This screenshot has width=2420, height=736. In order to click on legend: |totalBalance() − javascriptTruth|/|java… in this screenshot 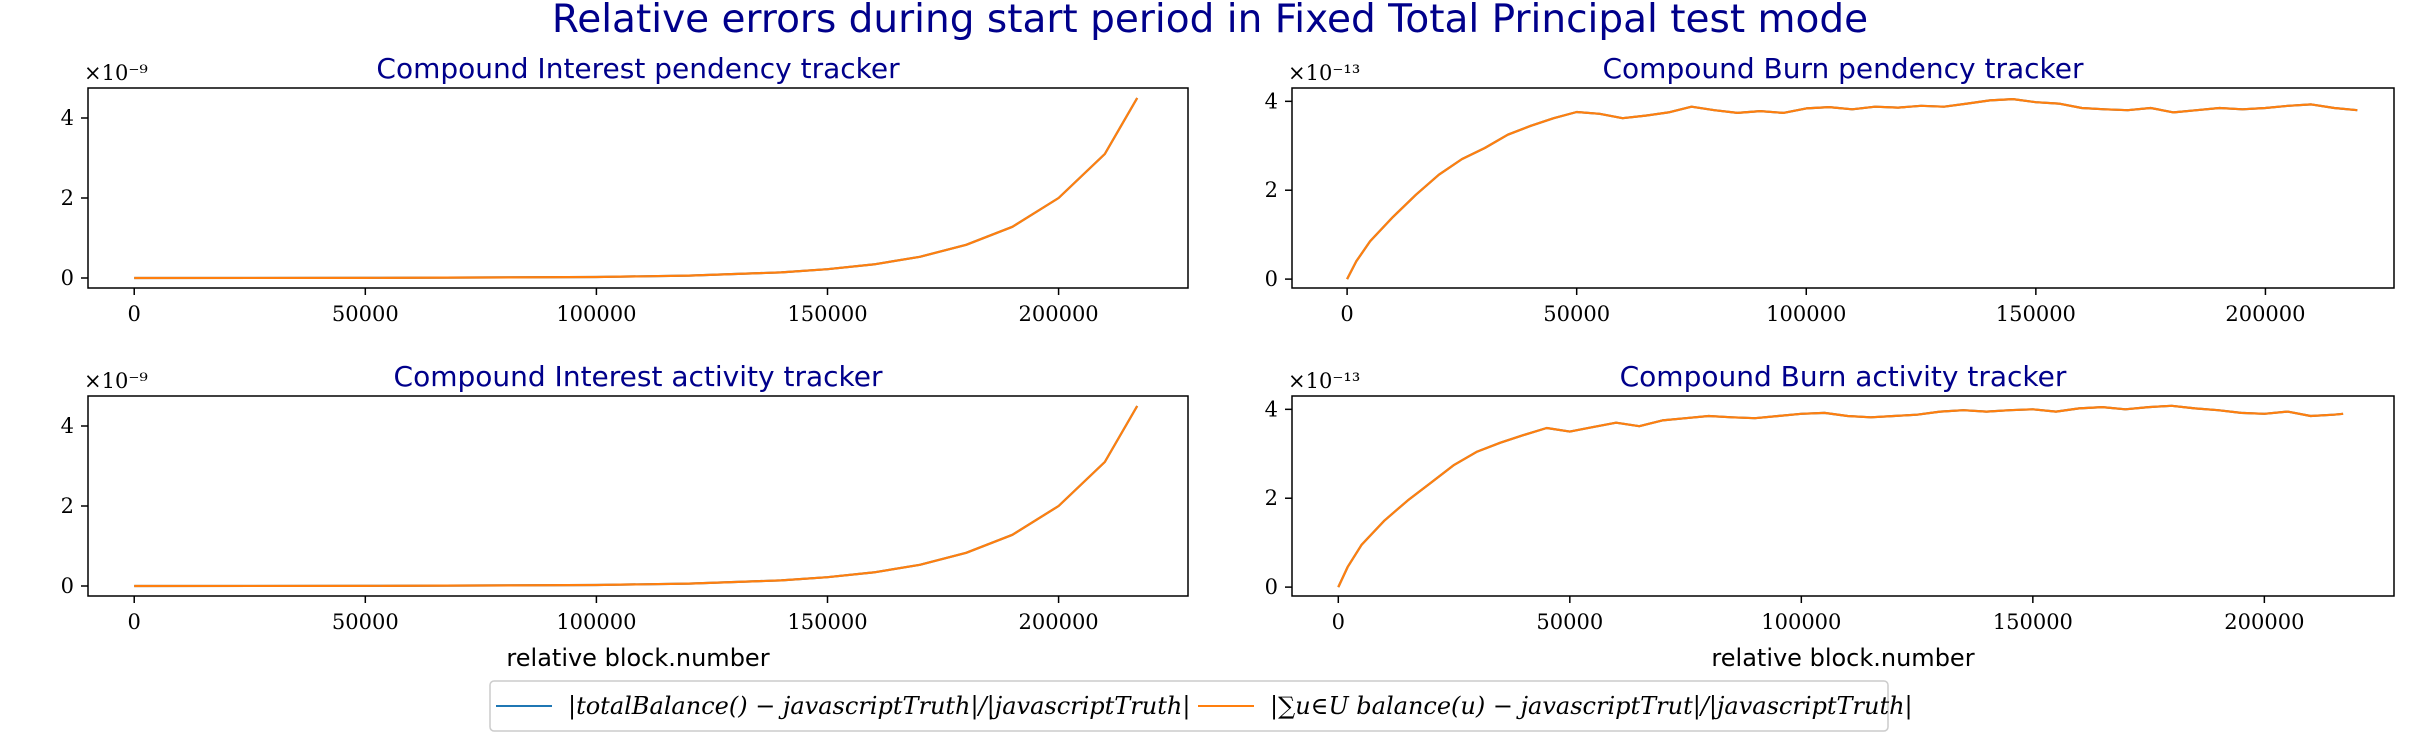, I will do `click(1201, 706)`.